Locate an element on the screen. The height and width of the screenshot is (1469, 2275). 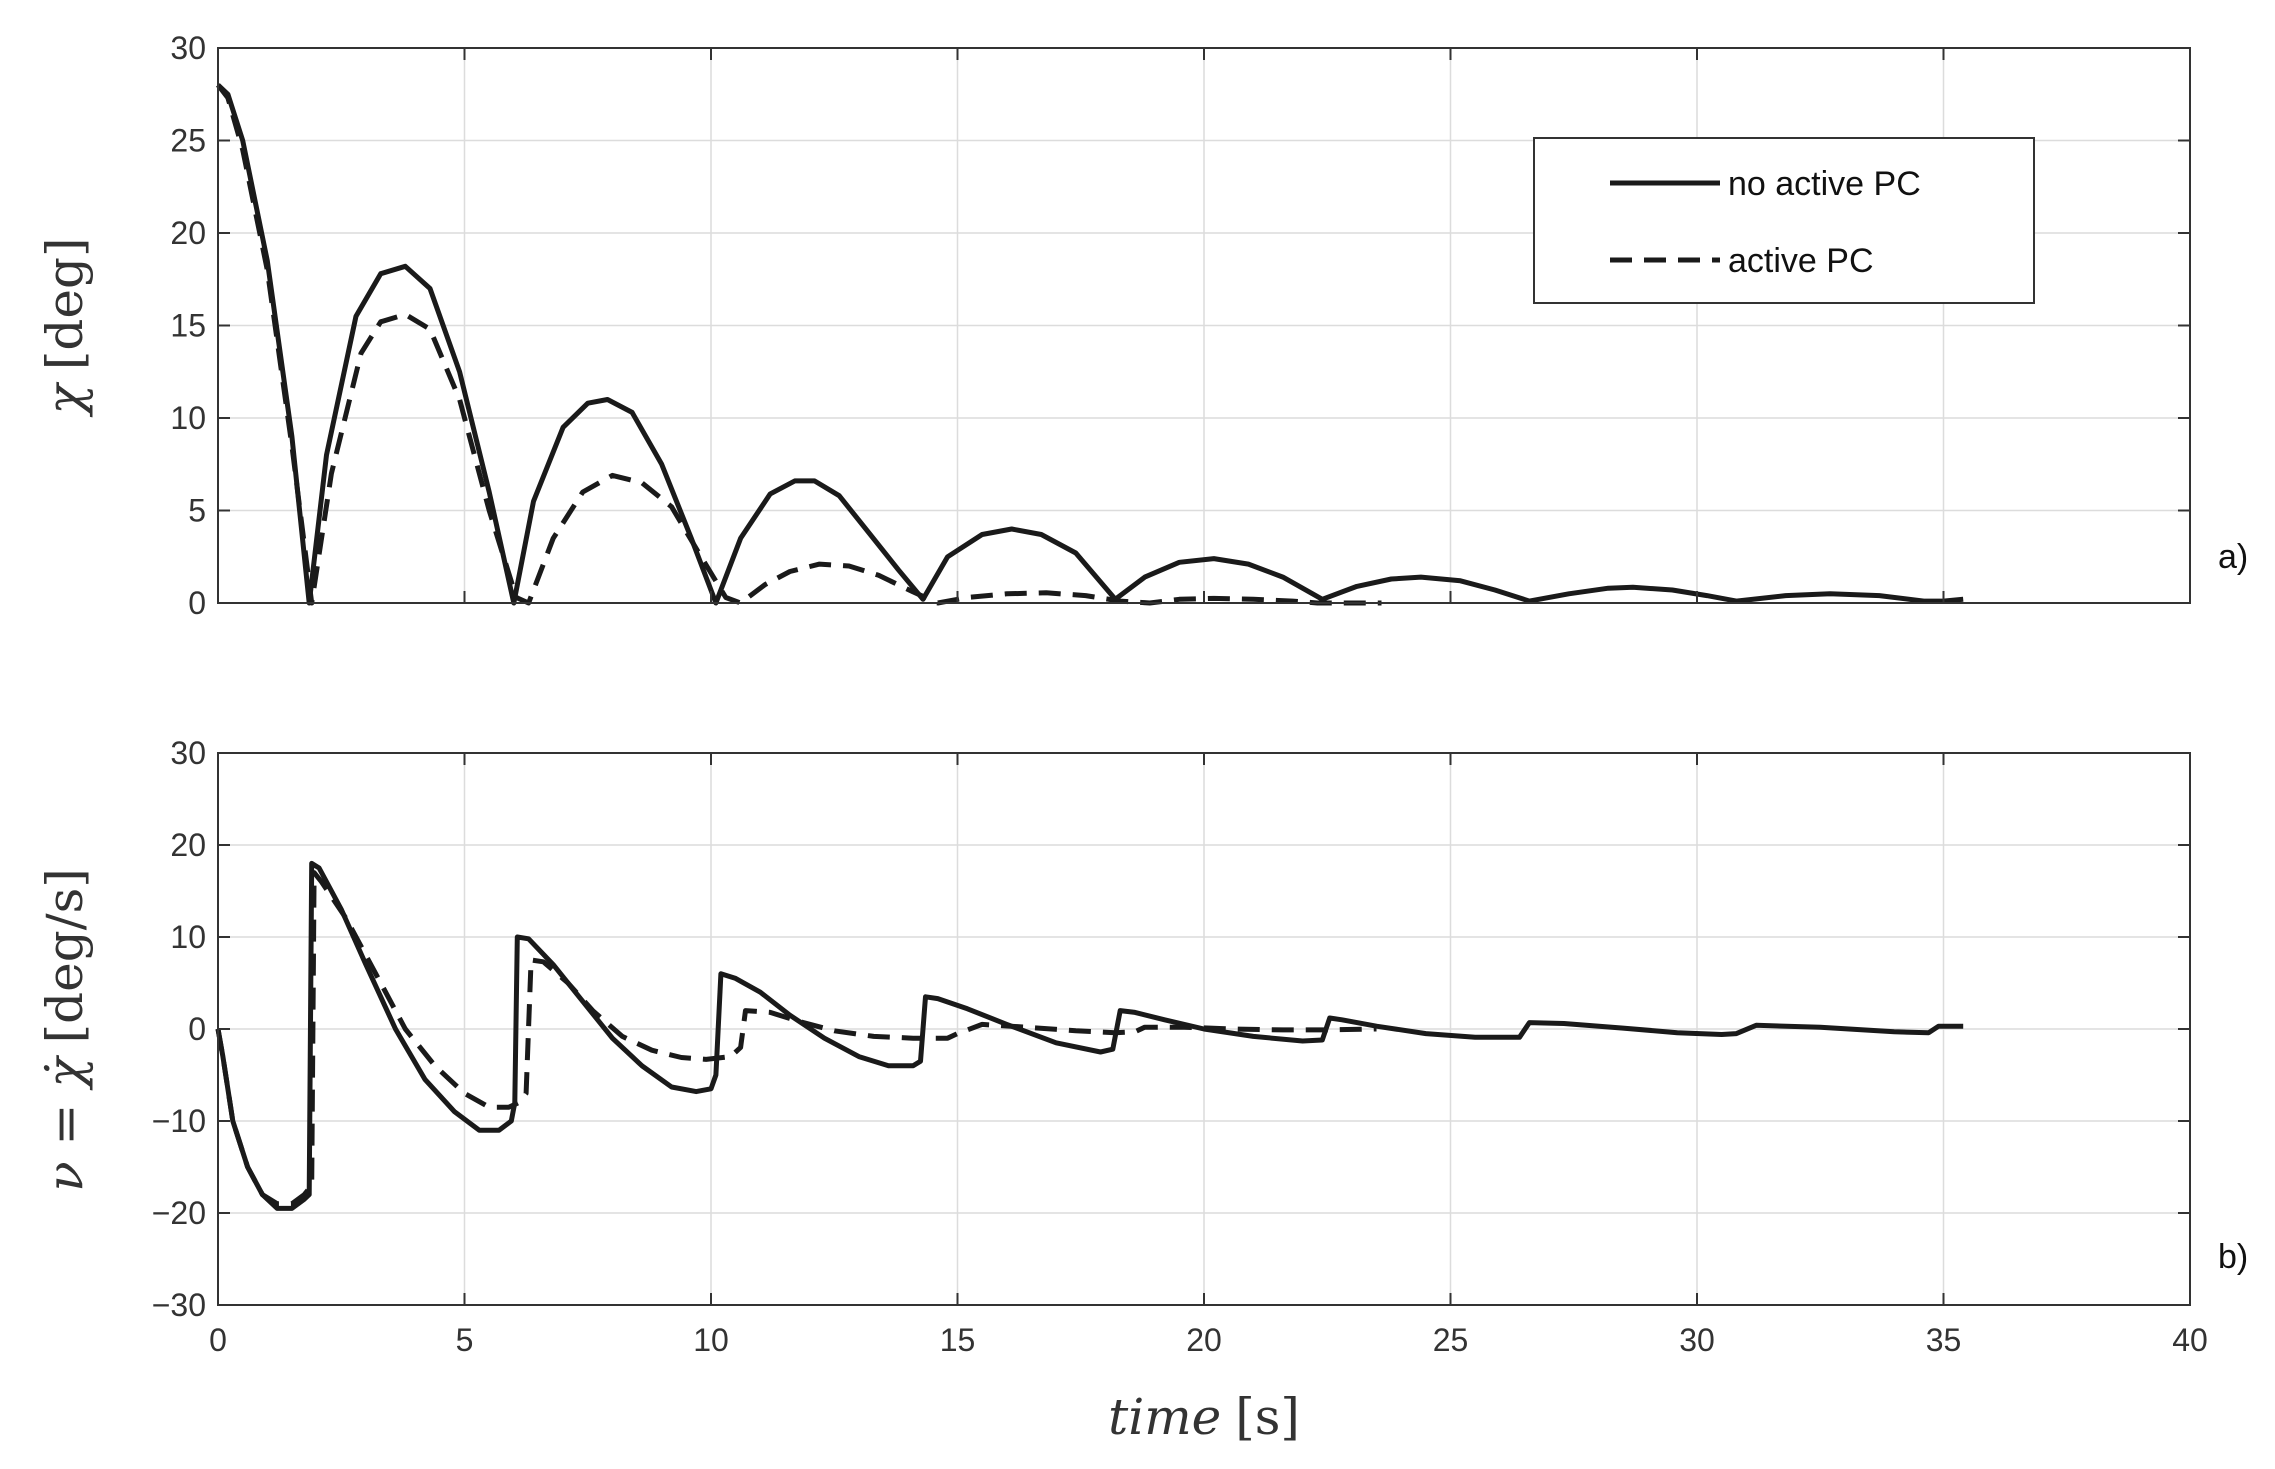
x-axis-title-word: time is located at coordinates (1164, 1417).